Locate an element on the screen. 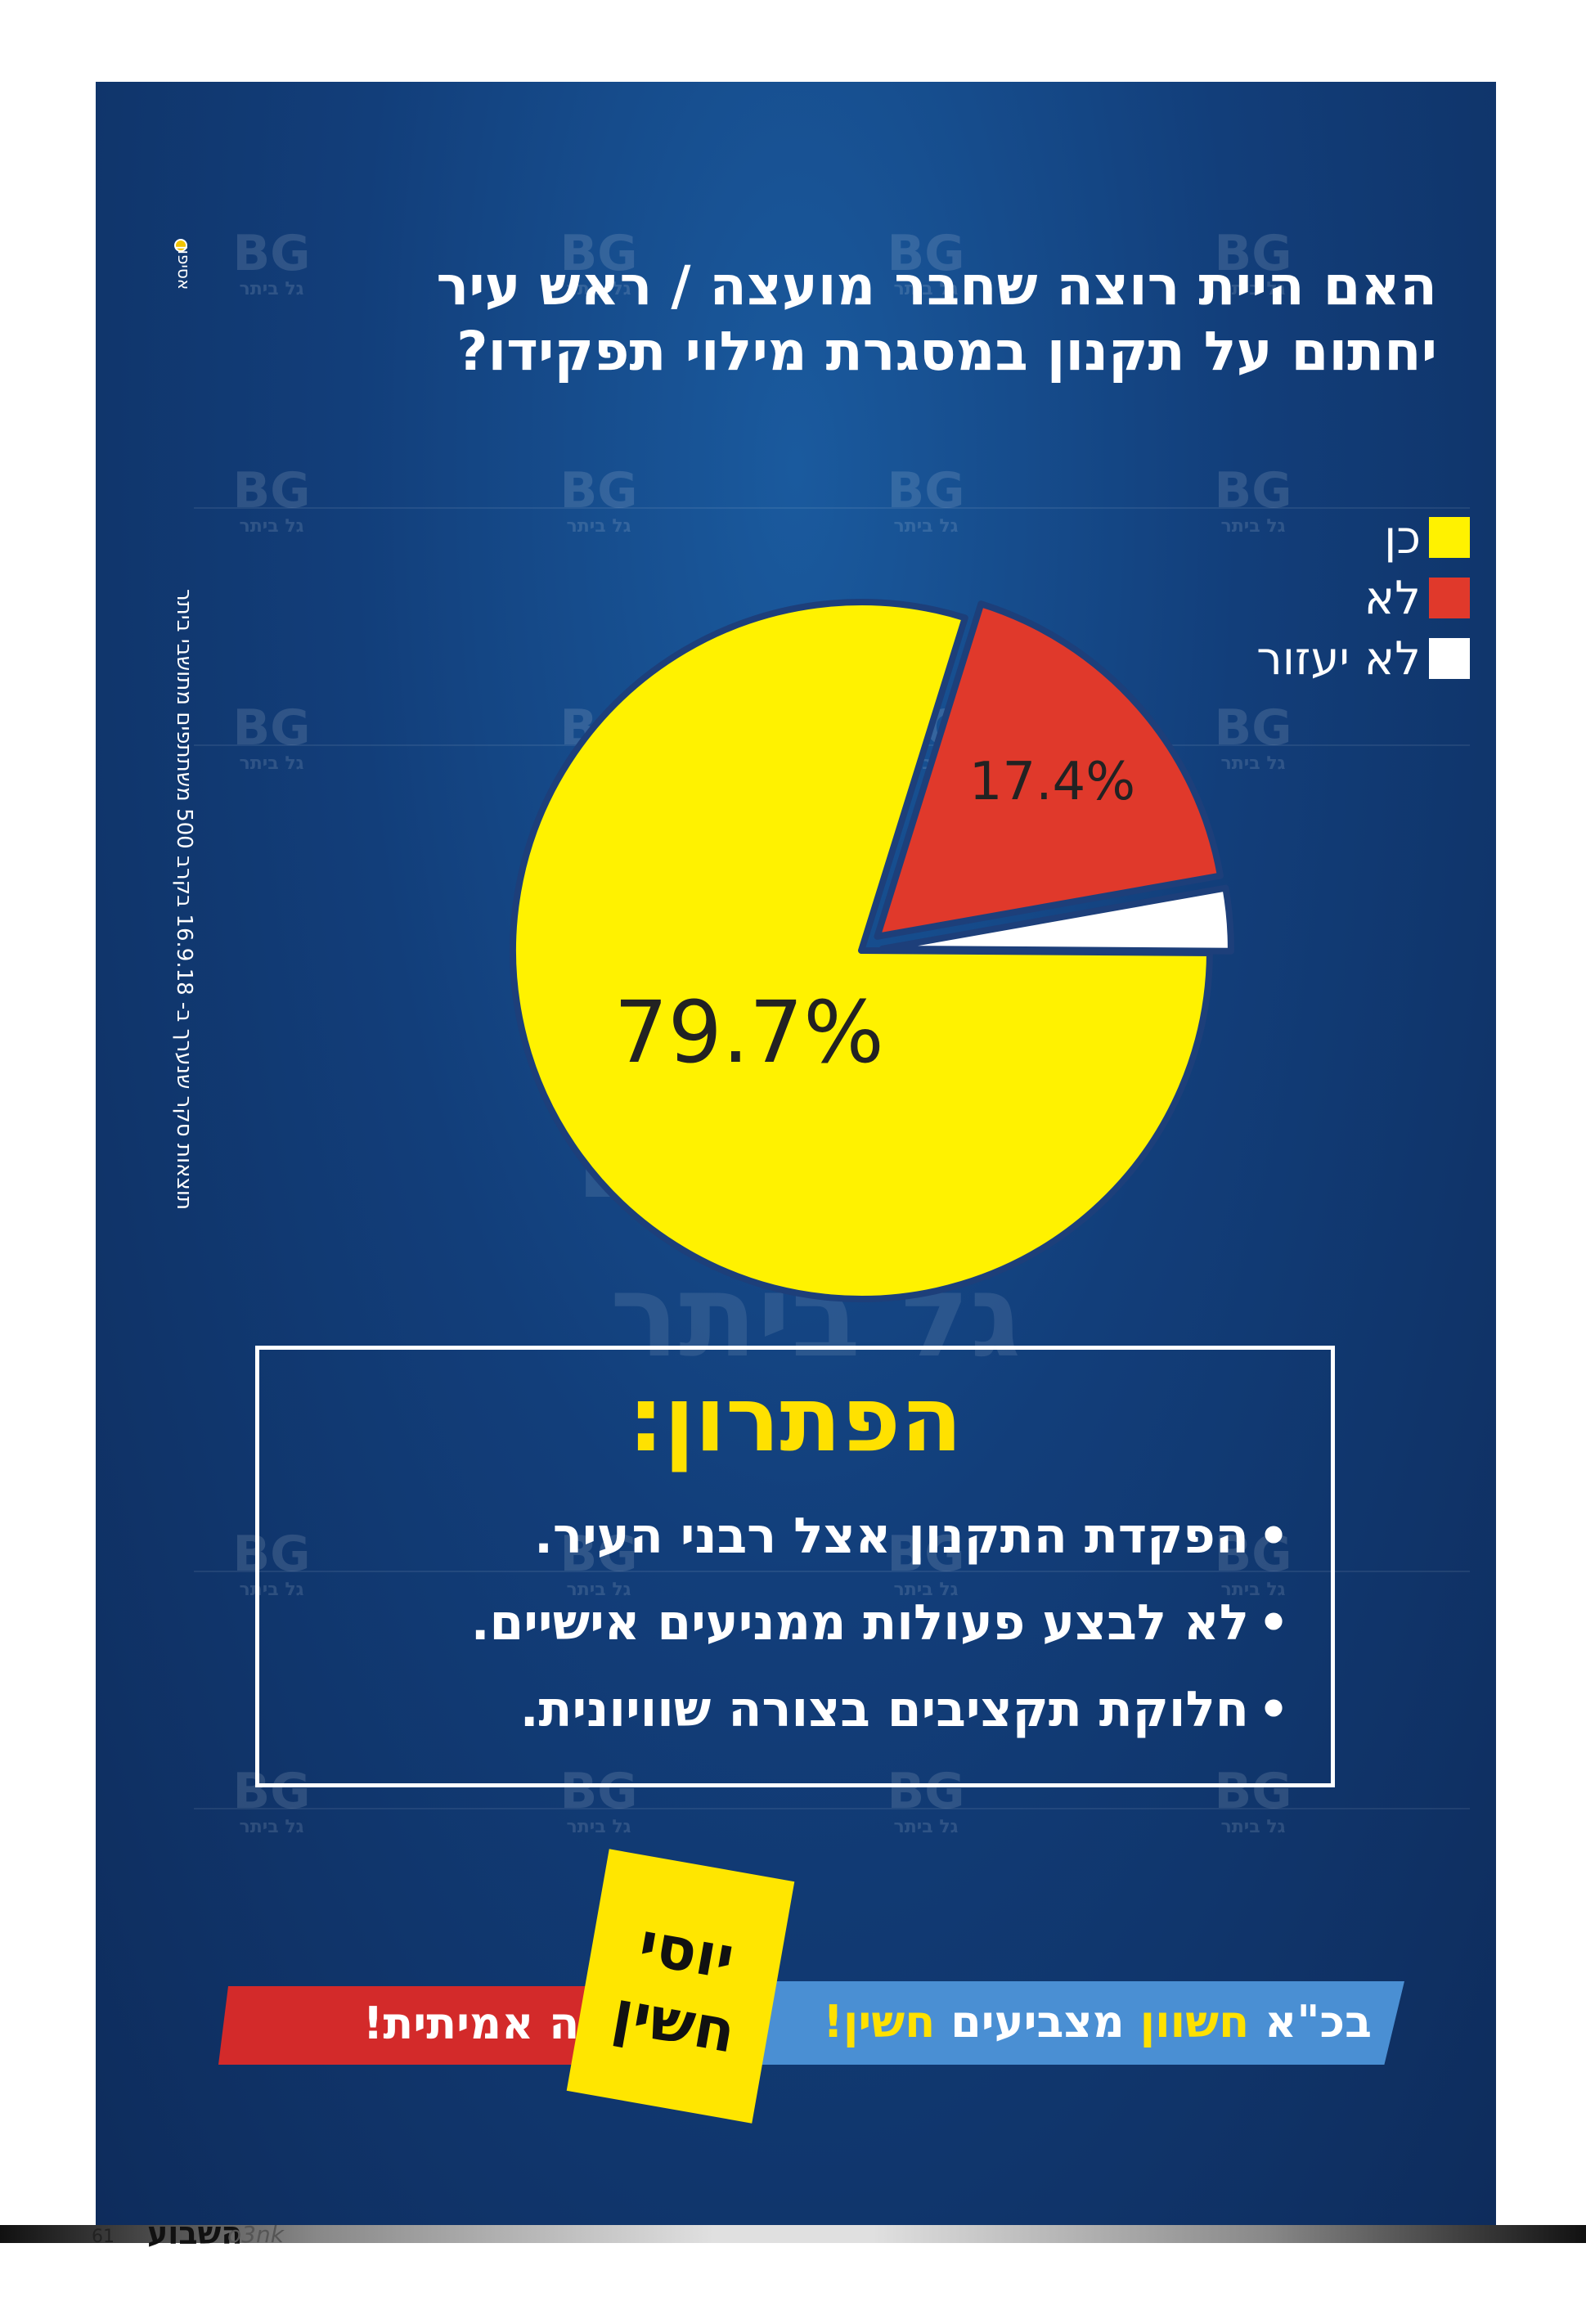 This screenshot has height=2324, width=1586. legend-item-no: לא is located at coordinates (1298, 598).